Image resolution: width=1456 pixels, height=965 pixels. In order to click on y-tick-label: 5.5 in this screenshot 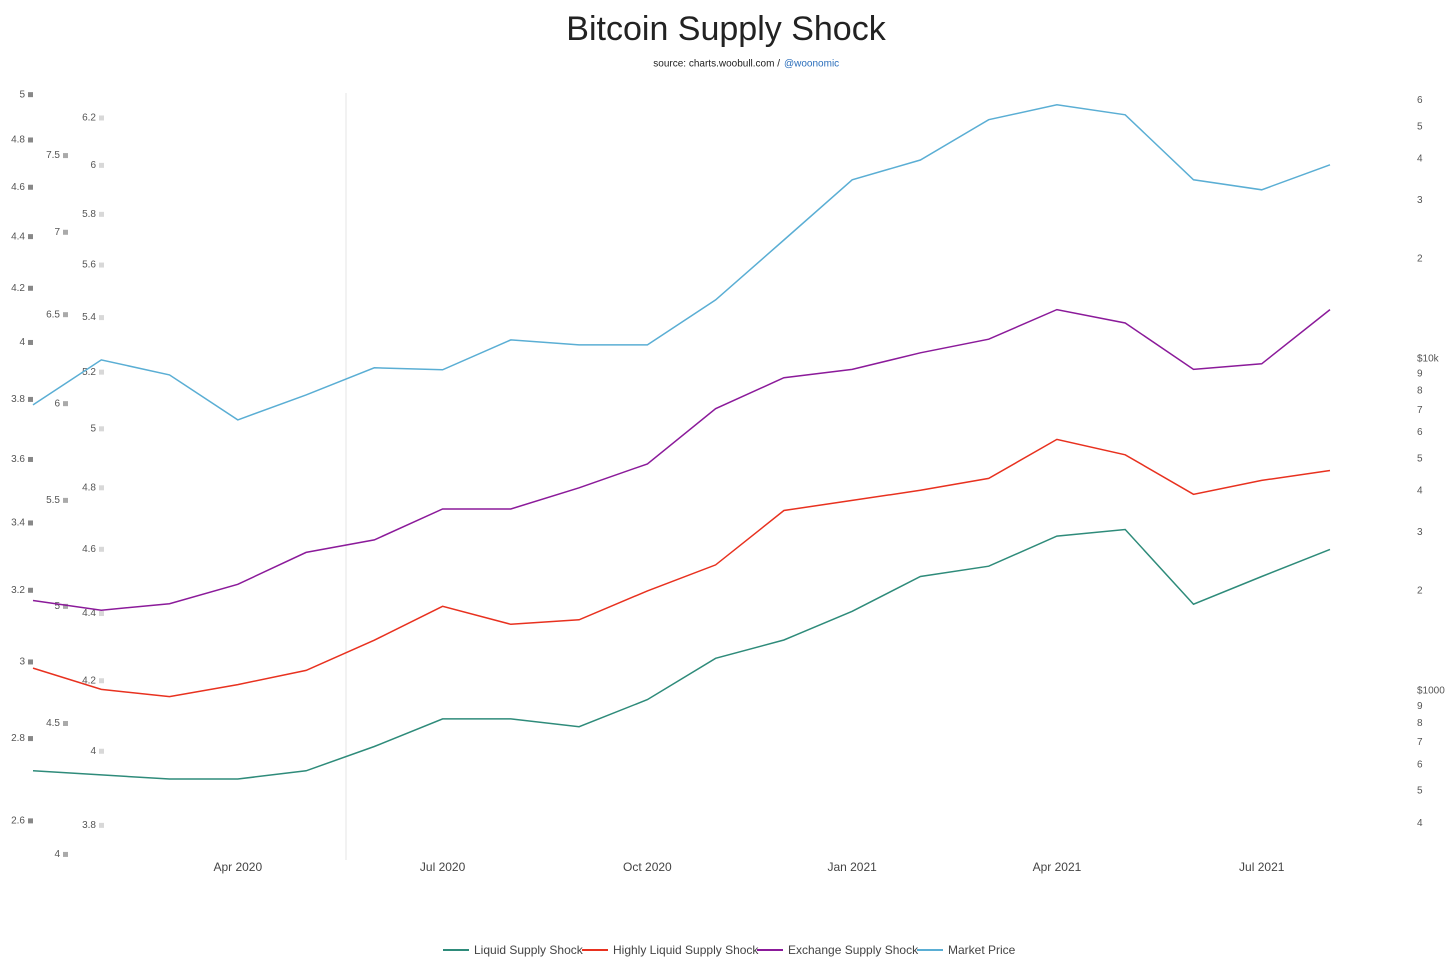, I will do `click(53, 500)`.